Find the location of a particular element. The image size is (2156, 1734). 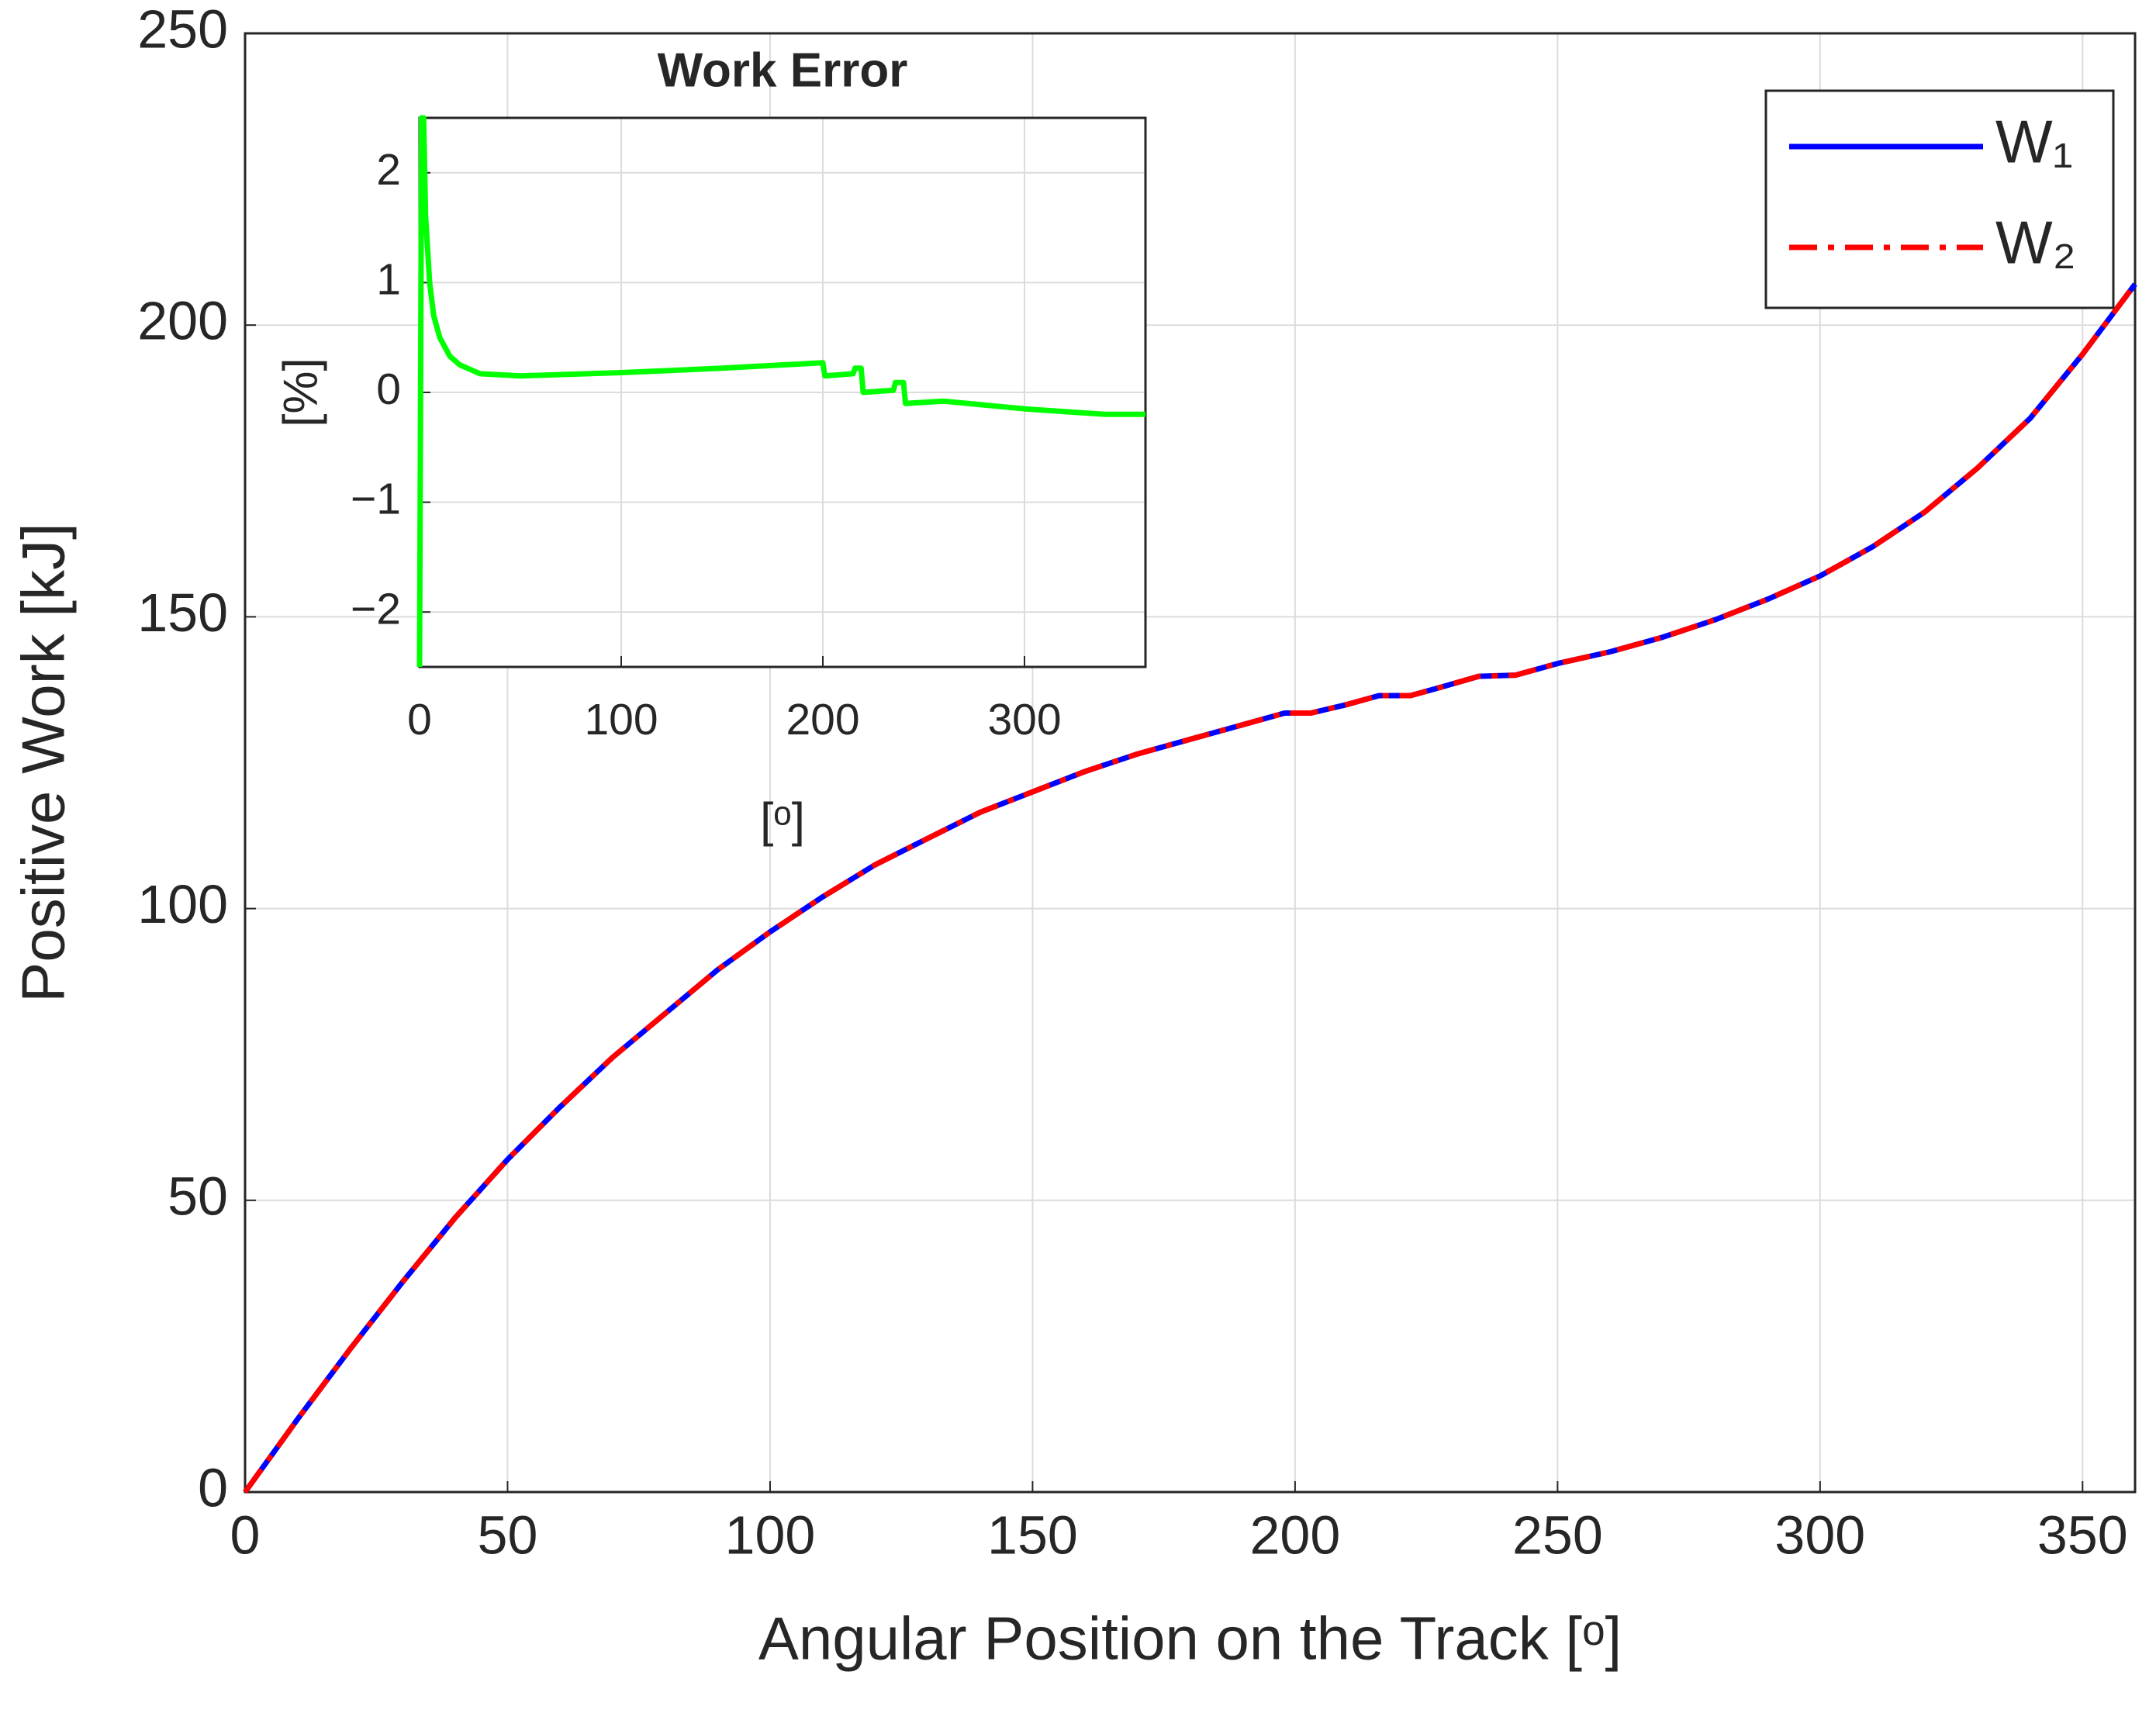

x-tick-label: 150 is located at coordinates (1032, 1535).